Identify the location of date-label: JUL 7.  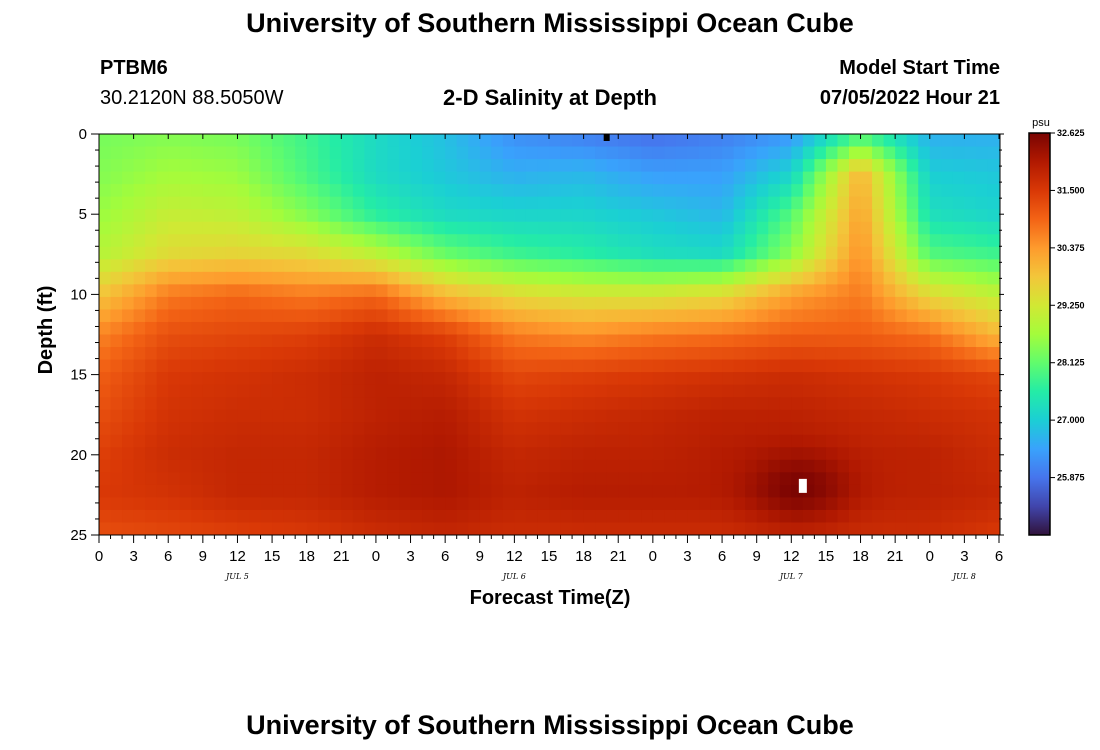
(791, 576).